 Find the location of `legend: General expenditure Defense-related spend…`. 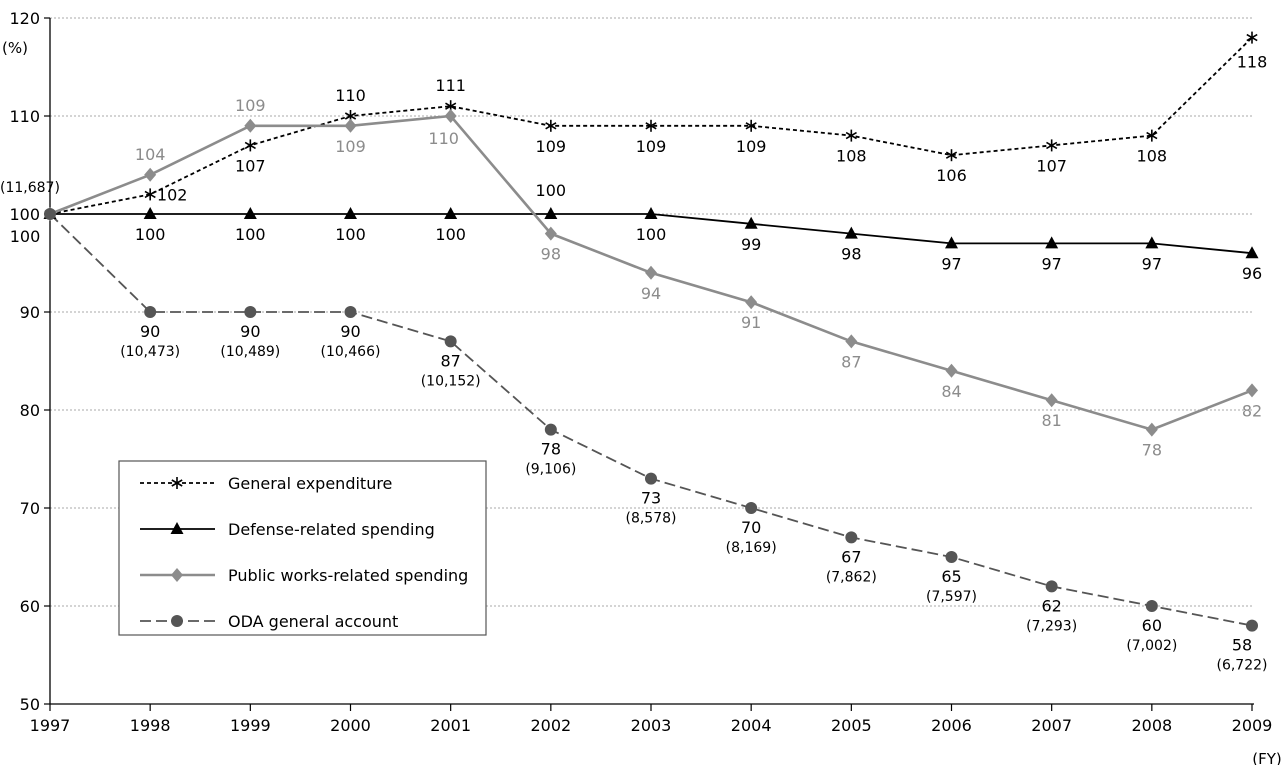

legend: General expenditure Defense-related spend… is located at coordinates (302, 548).